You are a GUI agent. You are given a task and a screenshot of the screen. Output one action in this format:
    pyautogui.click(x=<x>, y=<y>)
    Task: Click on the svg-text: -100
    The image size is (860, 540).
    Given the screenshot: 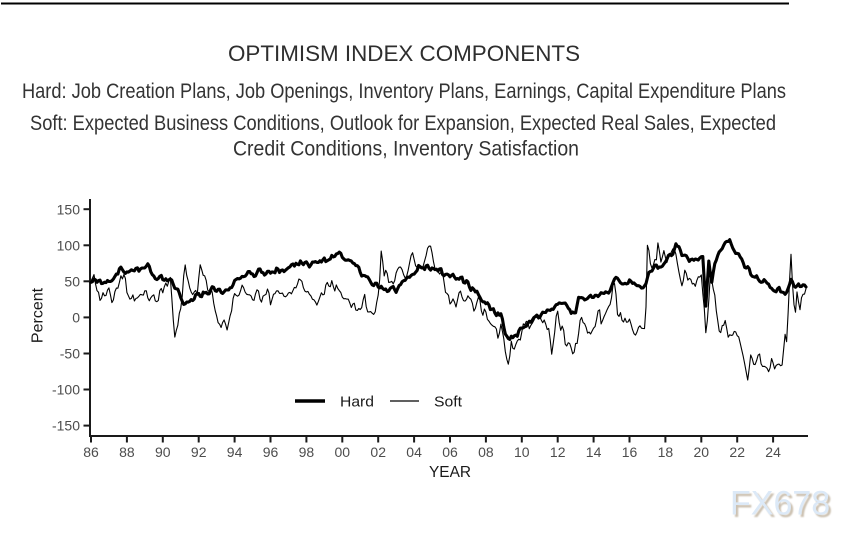 What is the action you would take?
    pyautogui.click(x=66, y=390)
    